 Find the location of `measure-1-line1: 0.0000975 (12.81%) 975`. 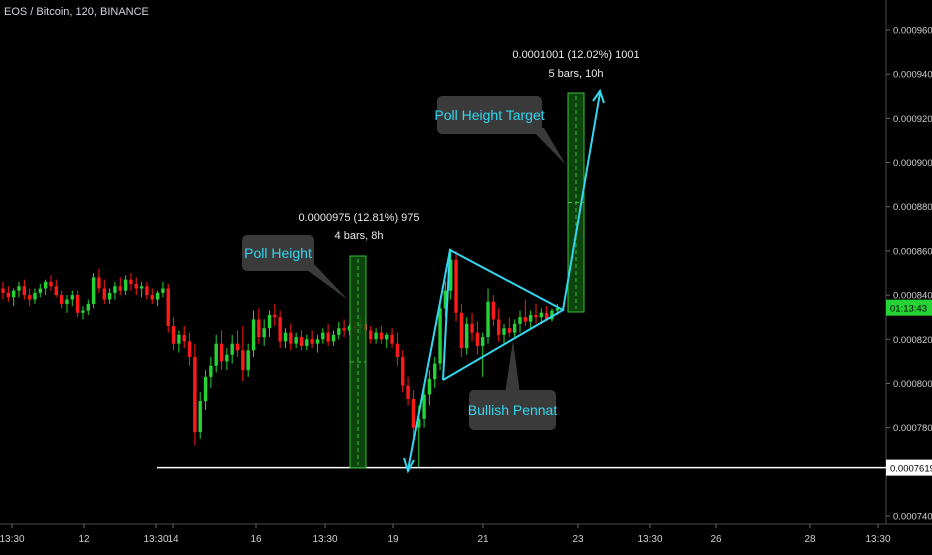

measure-1-line1: 0.0000975 (12.81%) 975 is located at coordinates (358, 218).